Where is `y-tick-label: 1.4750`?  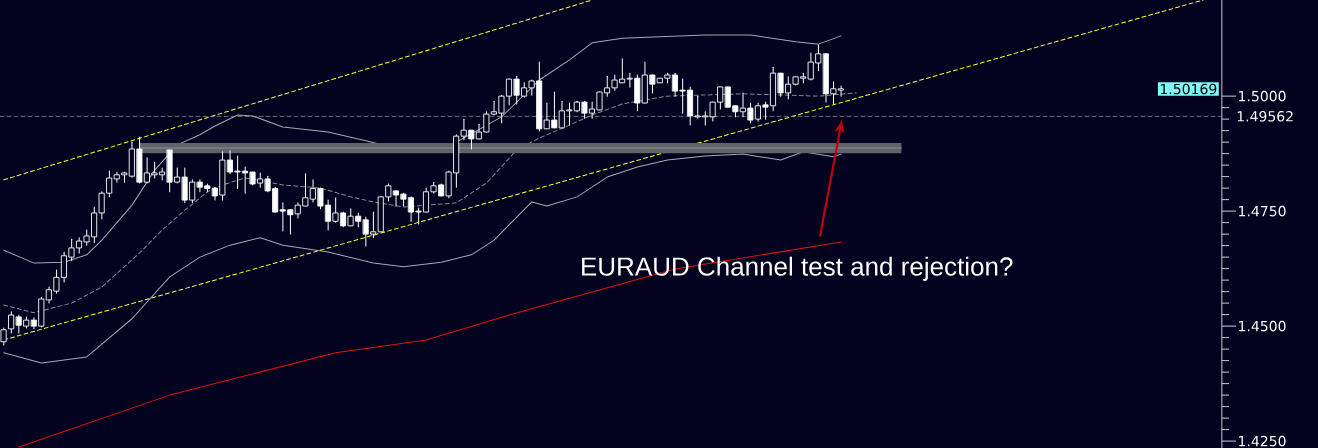 y-tick-label: 1.4750 is located at coordinates (1262, 211).